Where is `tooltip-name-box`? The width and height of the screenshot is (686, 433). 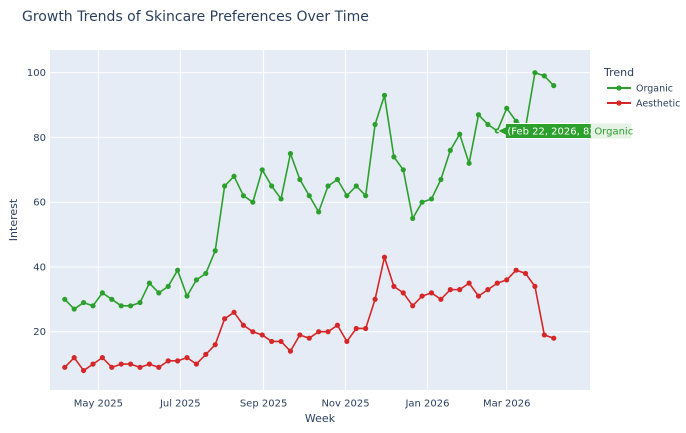 tooltip-name-box is located at coordinates (611, 131).